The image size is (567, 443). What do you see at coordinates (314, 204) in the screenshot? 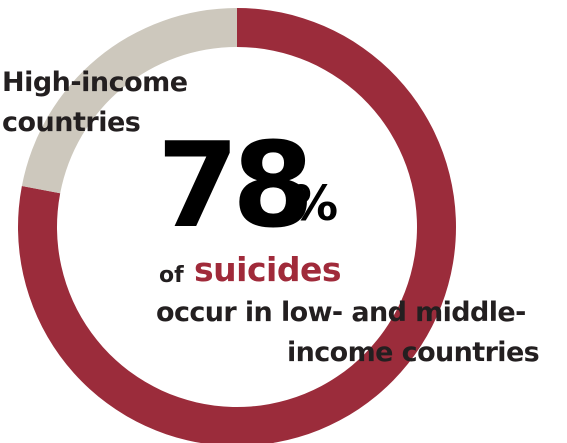
I see `percent-sign: %` at bounding box center [314, 204].